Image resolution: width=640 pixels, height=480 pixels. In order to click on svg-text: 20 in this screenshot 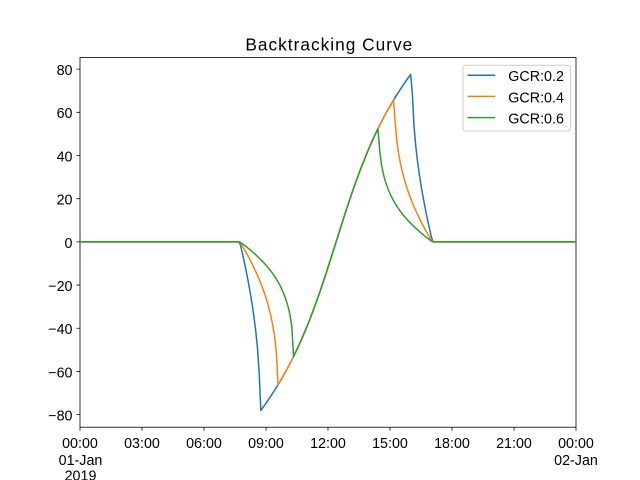, I will do `click(65, 201)`.